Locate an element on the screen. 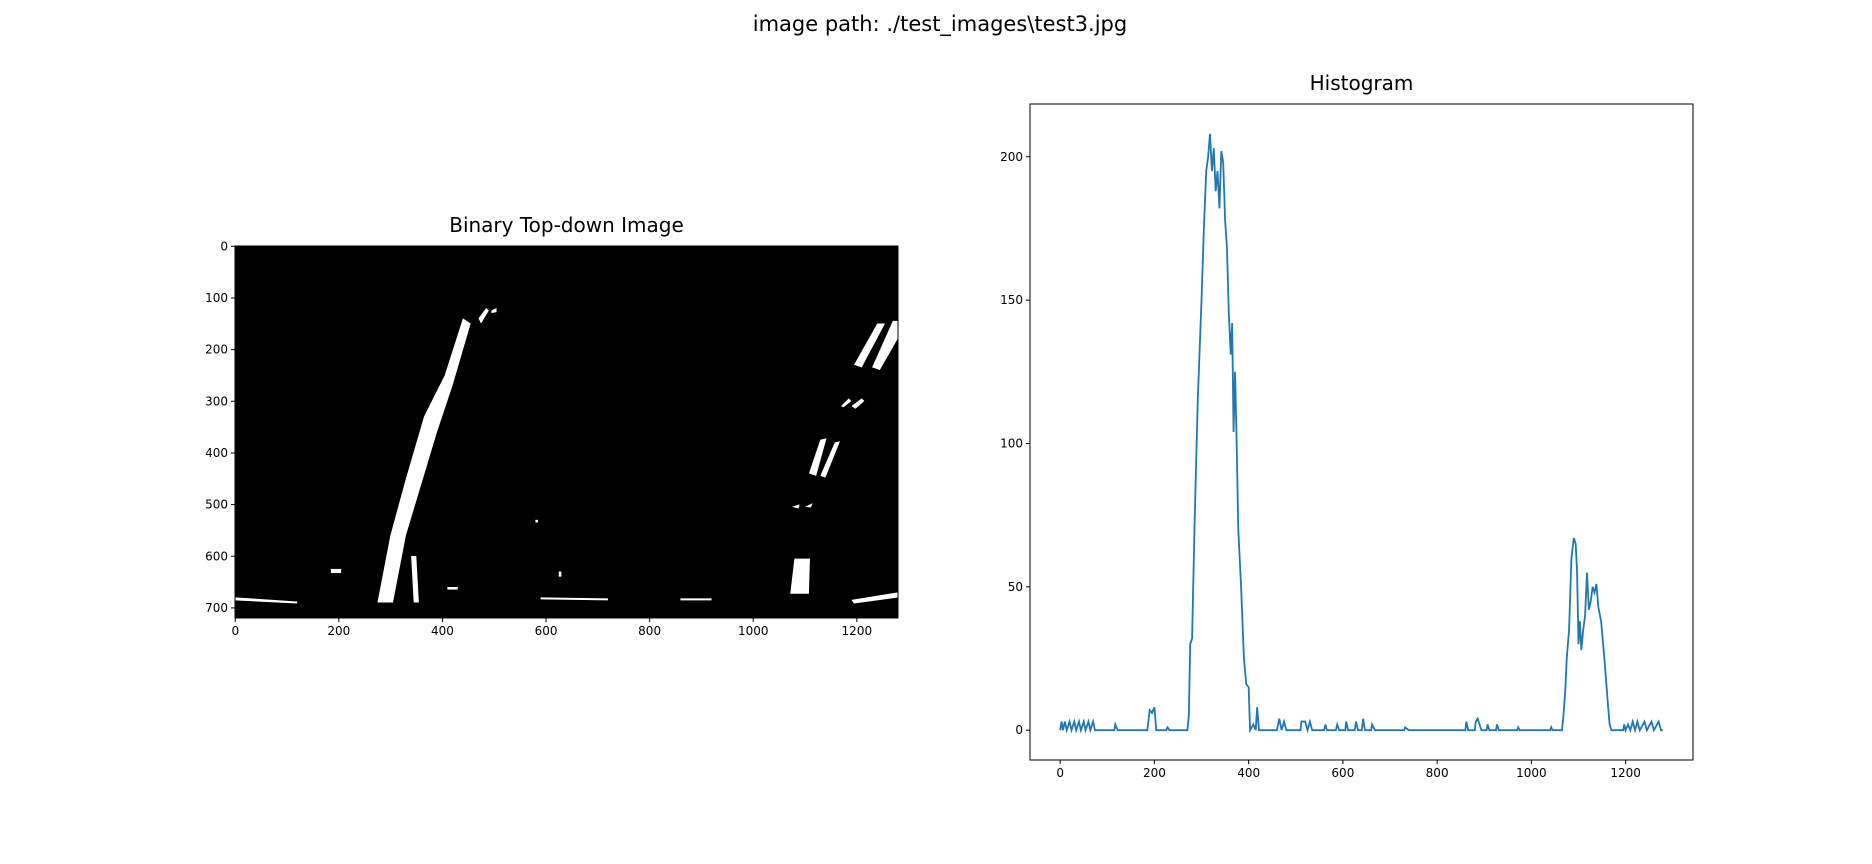  y-tick-label: 150 is located at coordinates (1011, 300).